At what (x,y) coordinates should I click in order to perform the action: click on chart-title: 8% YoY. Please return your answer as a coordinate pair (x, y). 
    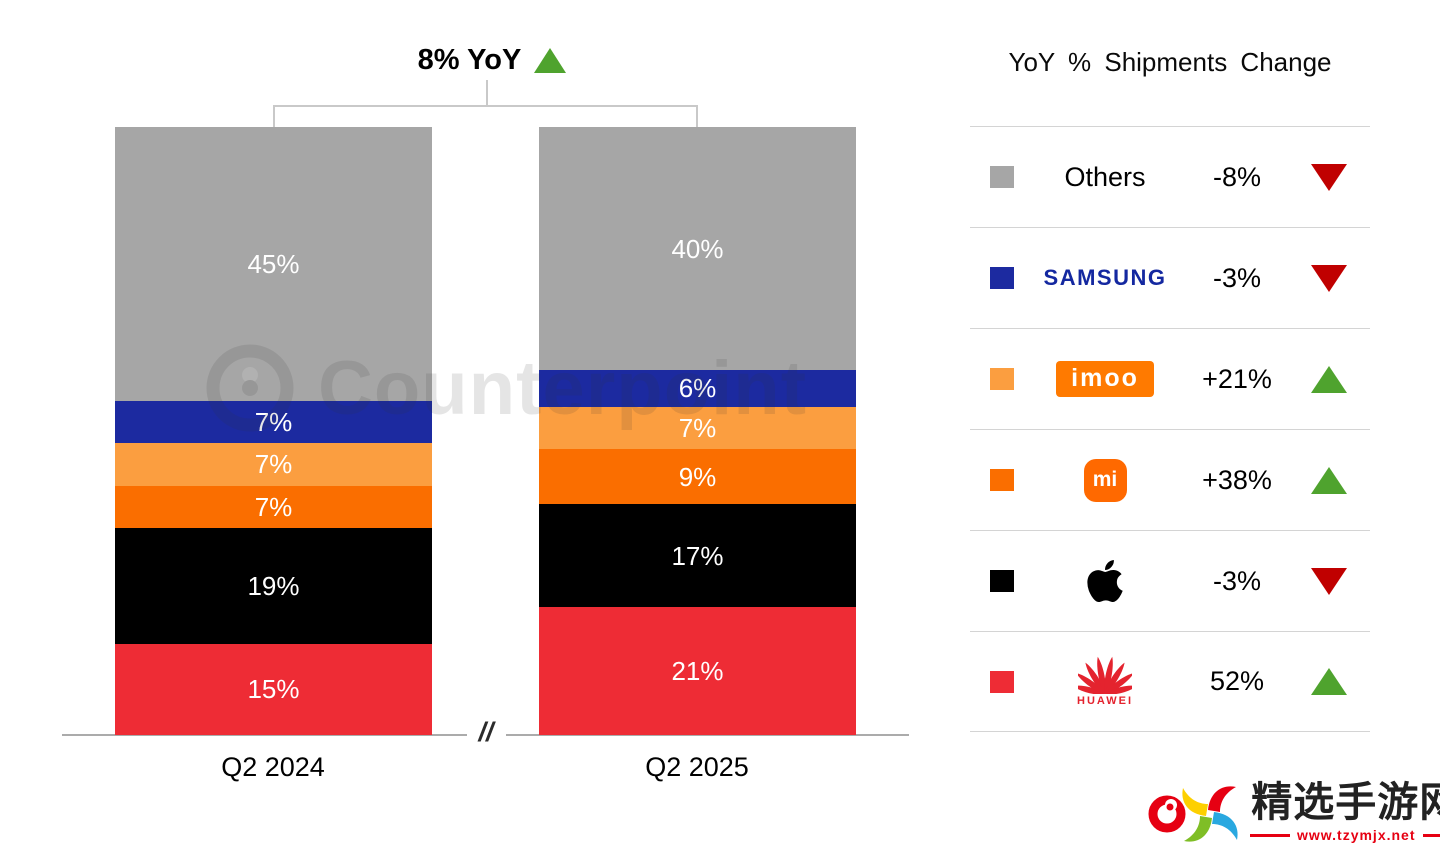
    Looking at the image, I should click on (492, 60).